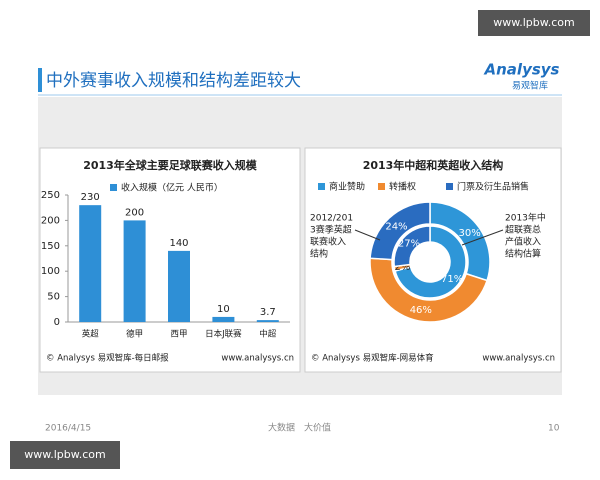 The height and width of the screenshot is (480, 600). What do you see at coordinates (223, 334) in the screenshot?
I see `x-tick-label: 日本J联赛` at bounding box center [223, 334].